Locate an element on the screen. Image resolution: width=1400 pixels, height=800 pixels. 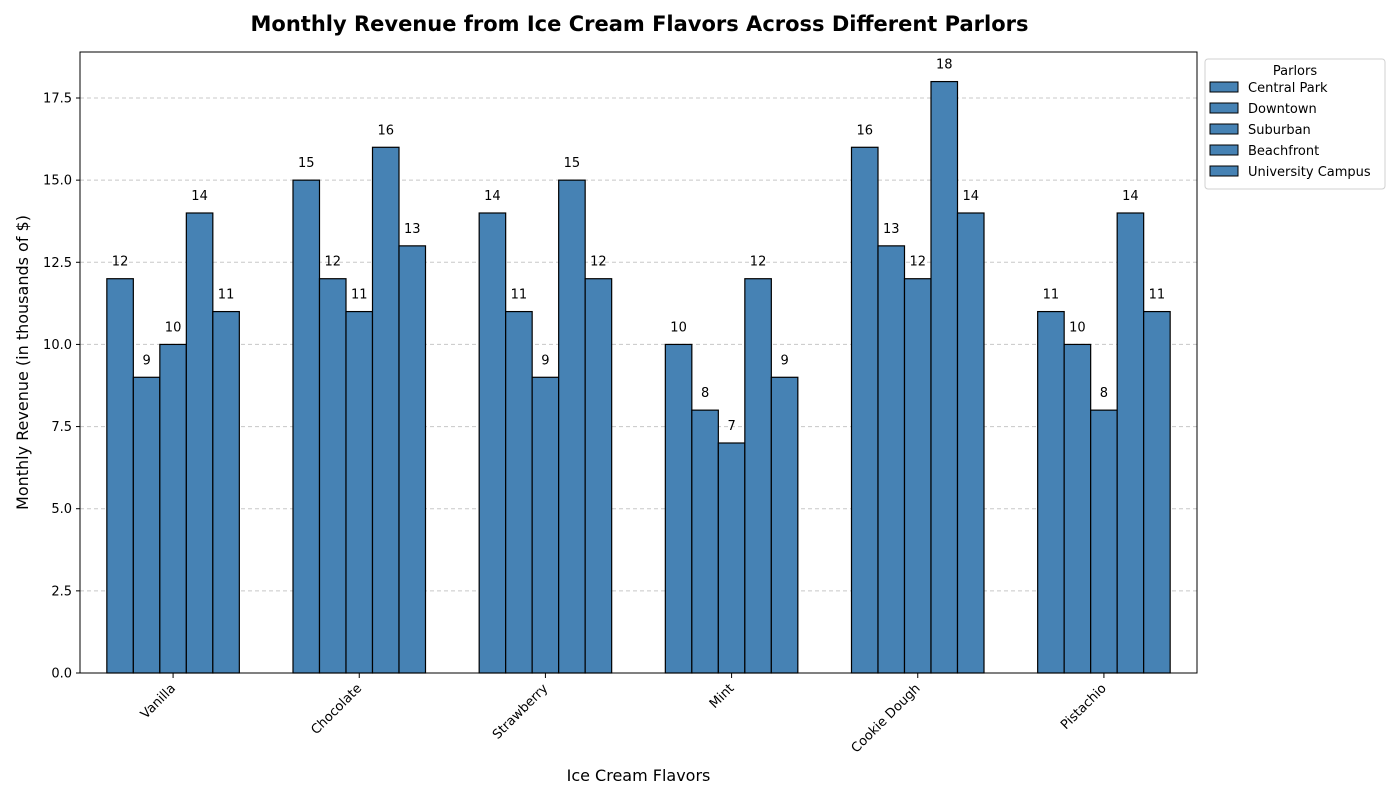
y-tick-label: 15.0 is located at coordinates (57, 181).